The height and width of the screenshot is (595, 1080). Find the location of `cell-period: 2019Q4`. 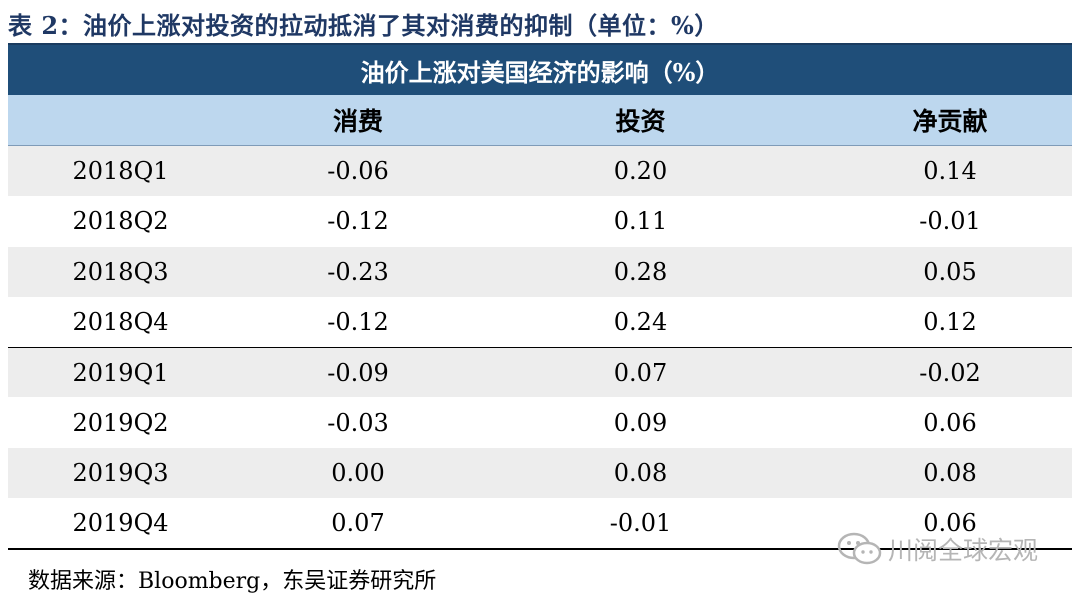

cell-period: 2019Q4 is located at coordinates (120, 523).